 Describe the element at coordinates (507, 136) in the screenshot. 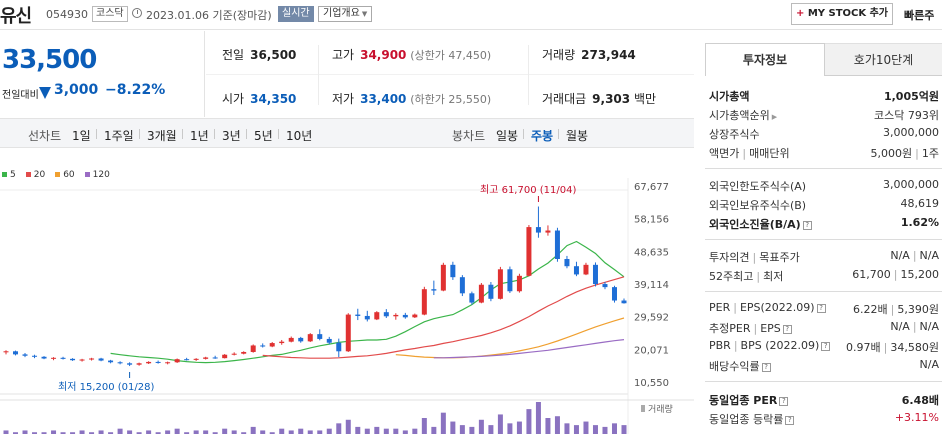

I see `candle-daily: 일봉` at that location.